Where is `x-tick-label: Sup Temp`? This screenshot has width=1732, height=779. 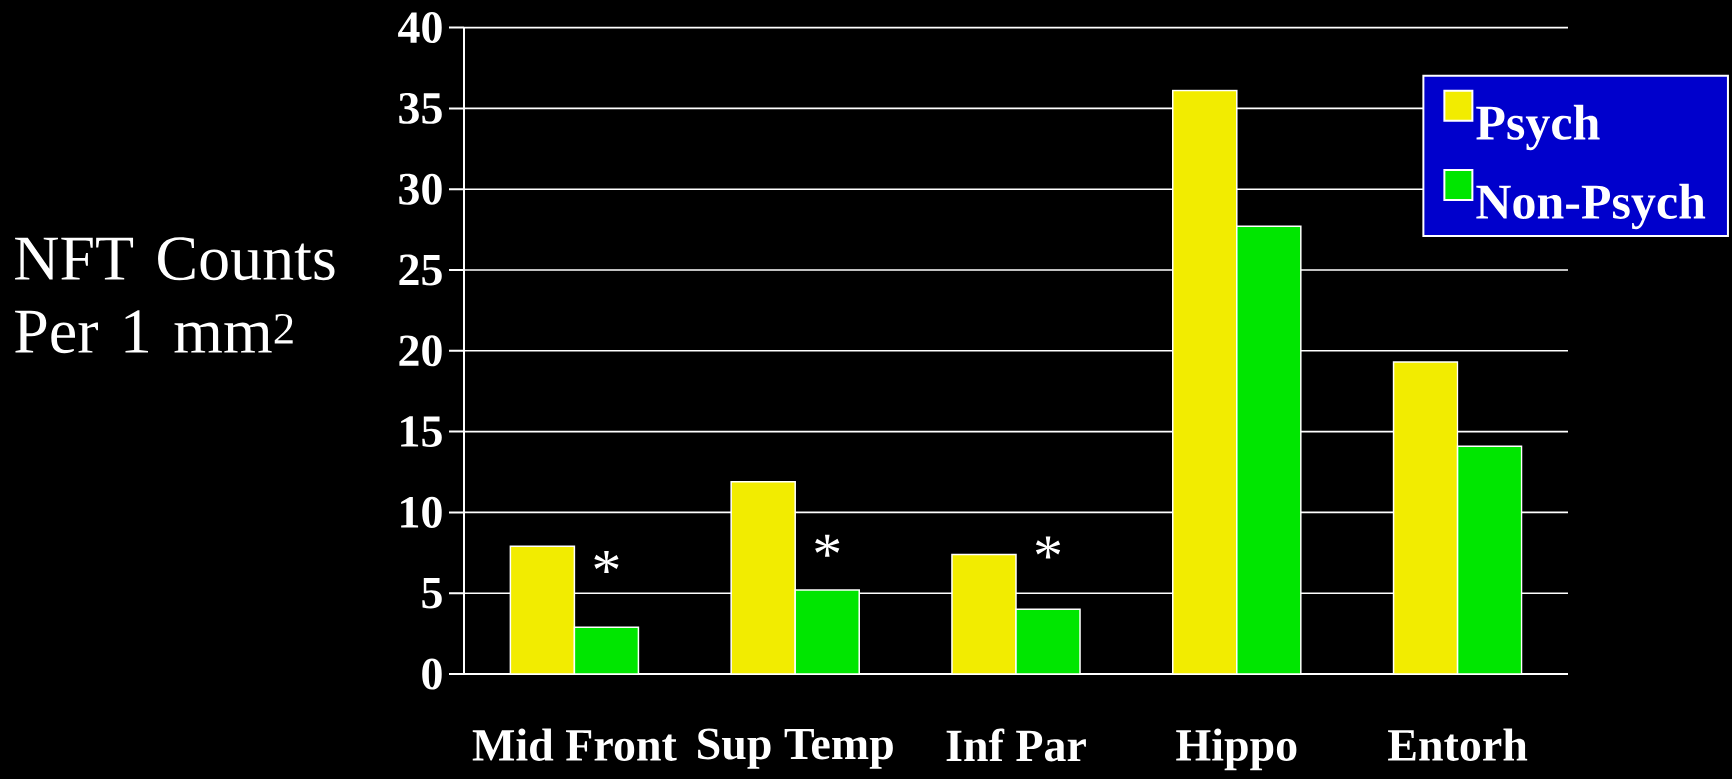
x-tick-label: Sup Temp is located at coordinates (795, 748).